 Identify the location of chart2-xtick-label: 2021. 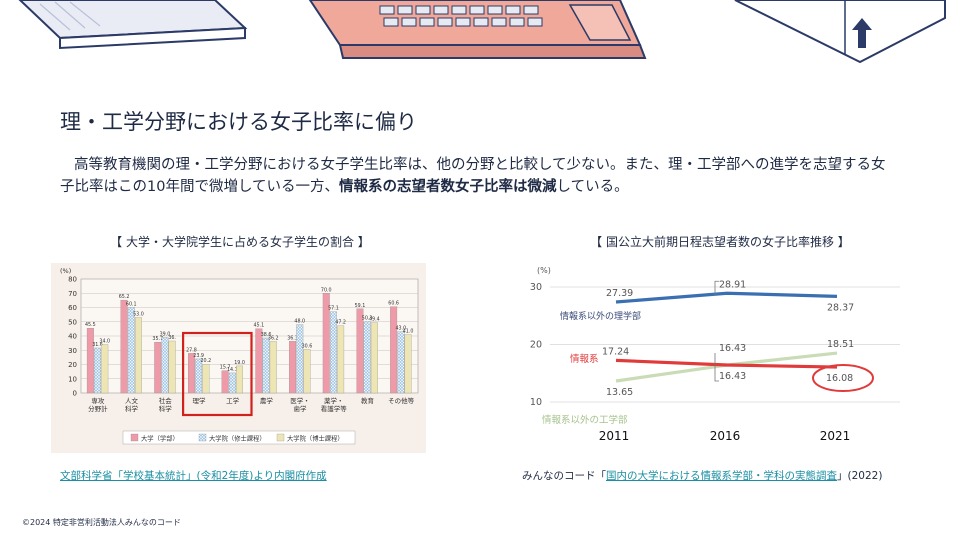
(835, 436).